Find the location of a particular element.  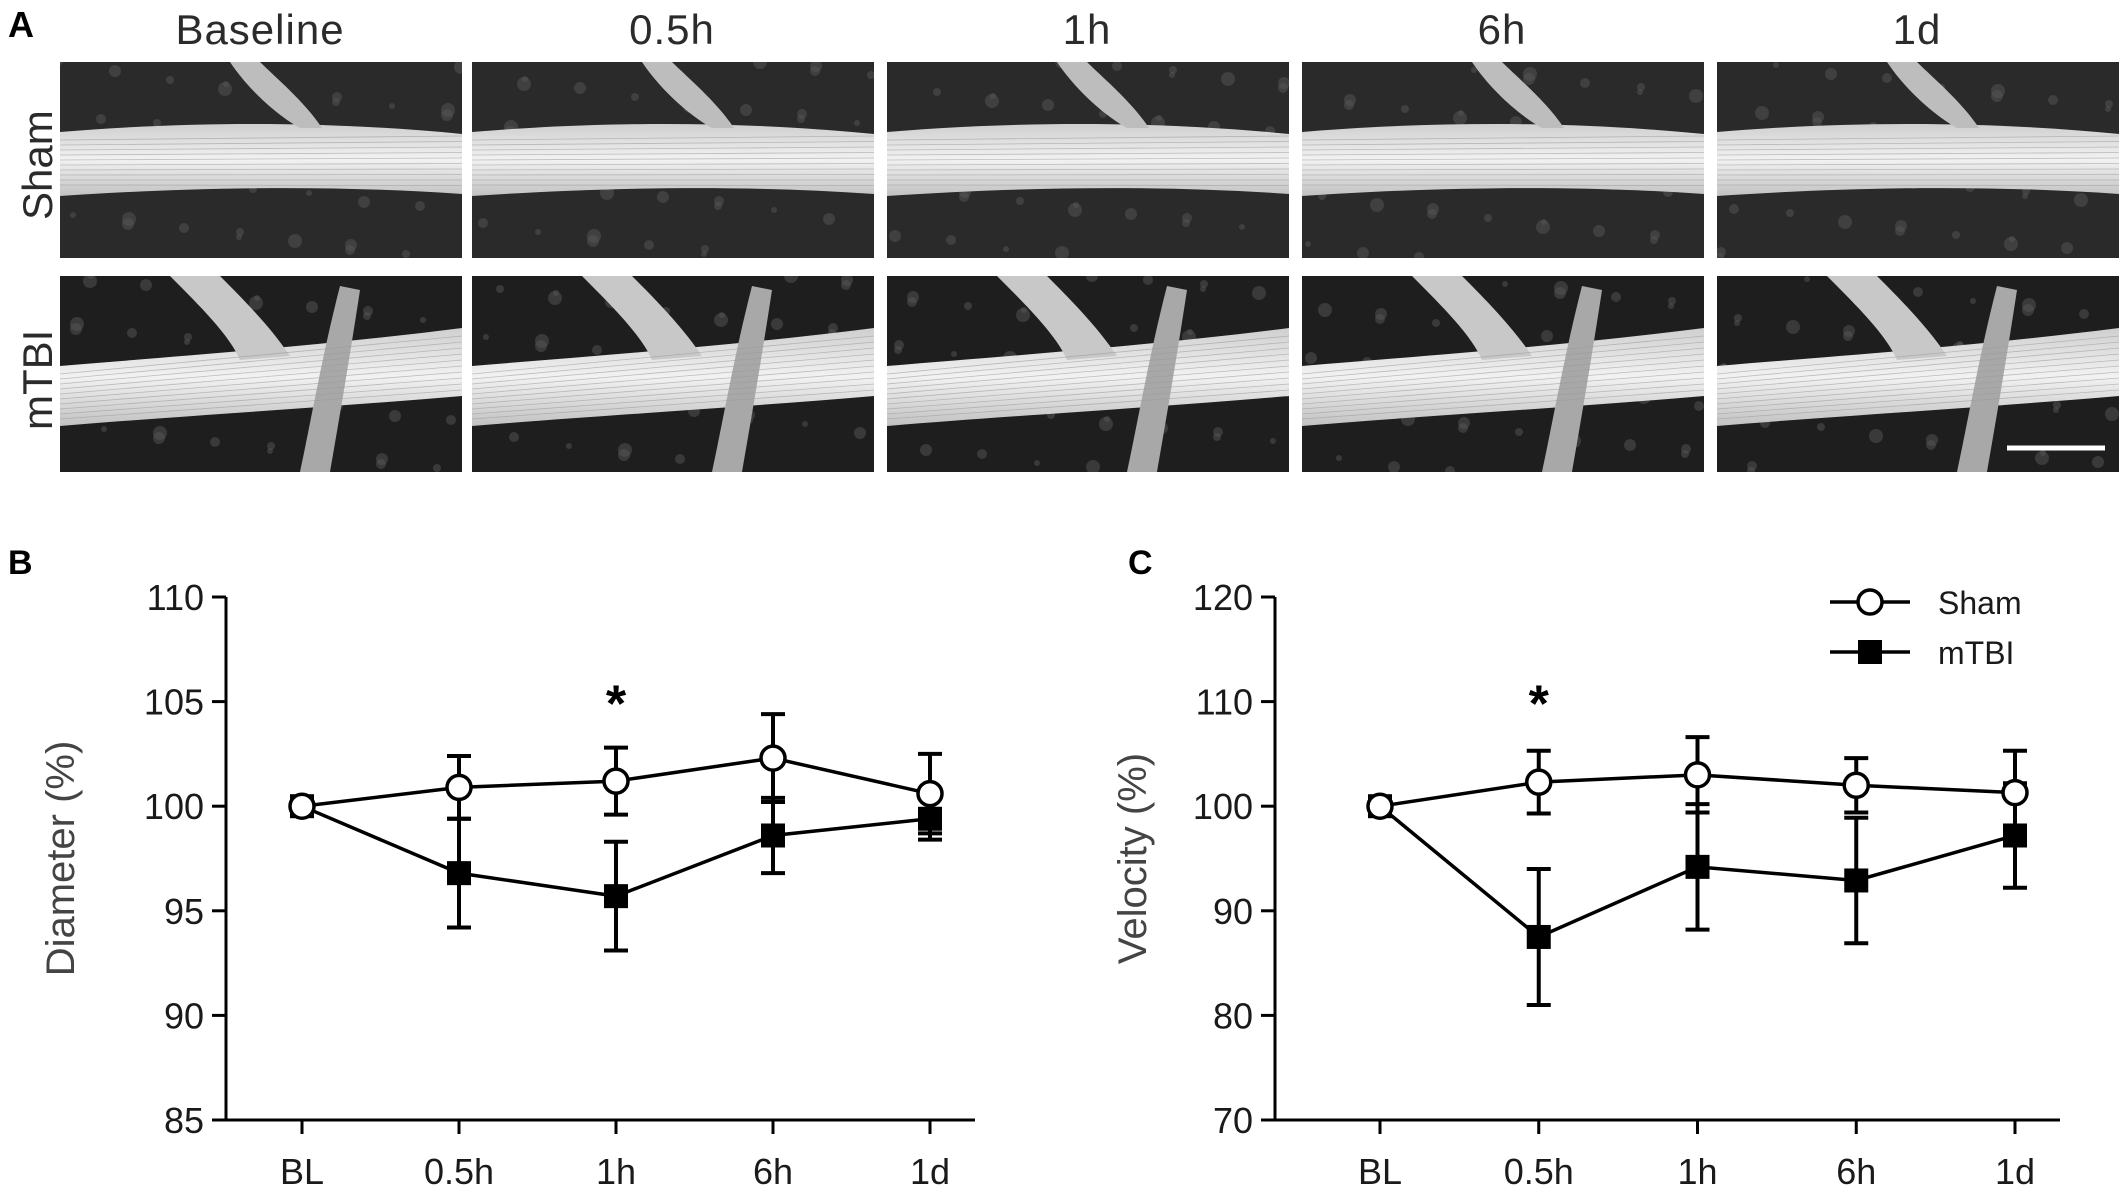

column-header-1d: 1d is located at coordinates (1917, 29).